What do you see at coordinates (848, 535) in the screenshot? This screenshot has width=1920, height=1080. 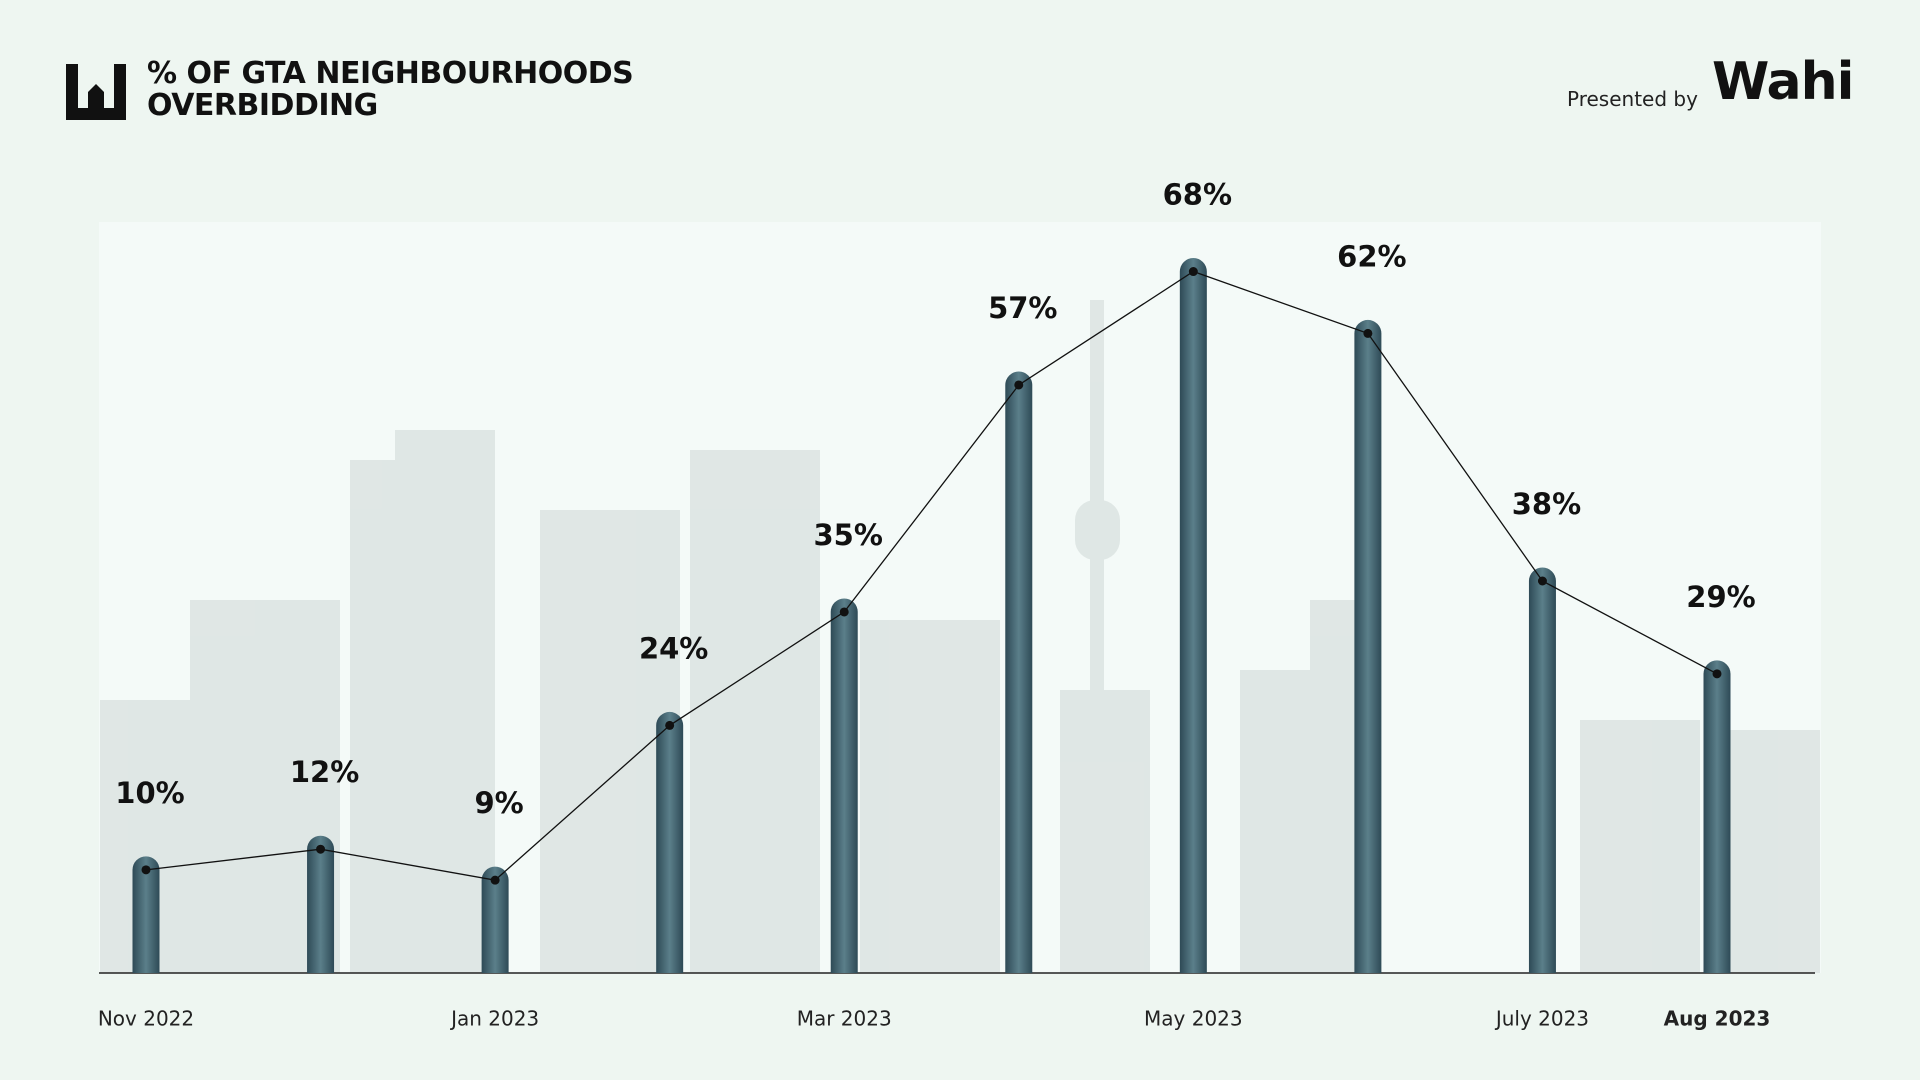 I see `value-label: 35%` at bounding box center [848, 535].